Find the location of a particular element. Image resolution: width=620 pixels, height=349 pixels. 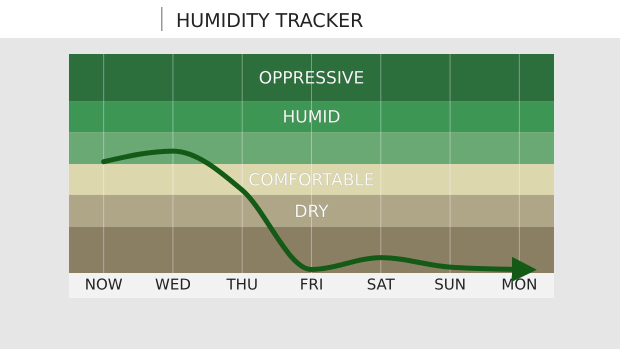

x-tick-label: MON is located at coordinates (519, 285).